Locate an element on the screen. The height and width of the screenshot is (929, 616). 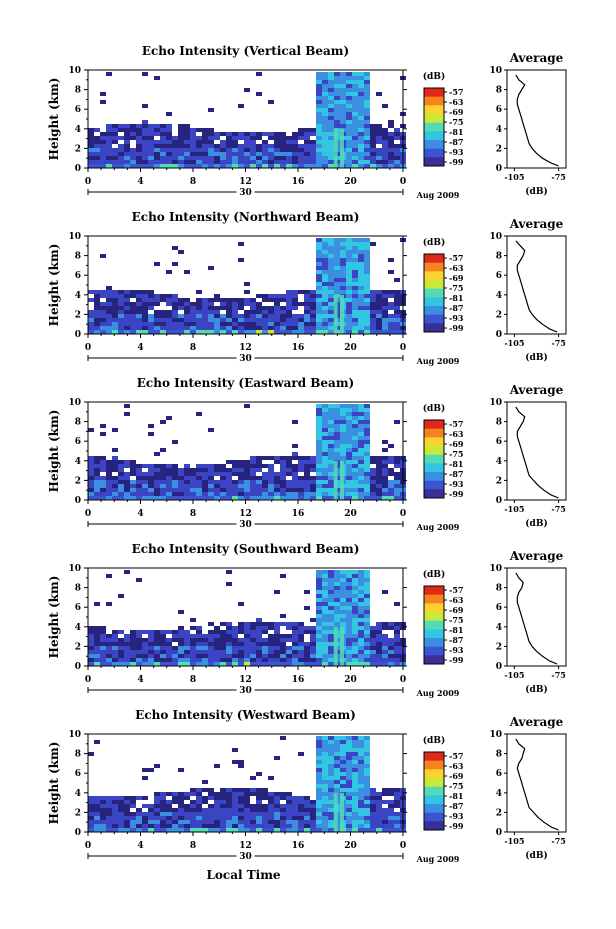
y-tick-label: 8 is located at coordinates (78, 257).